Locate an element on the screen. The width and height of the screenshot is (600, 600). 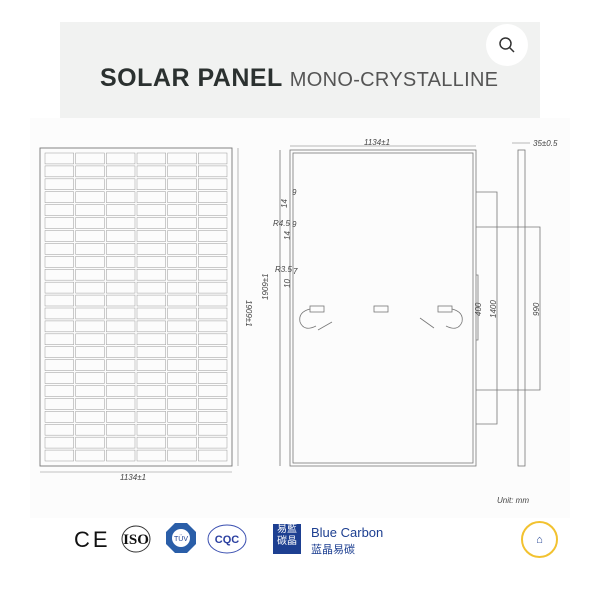
front-height-label: 1909±1 is located at coordinates (248, 313).